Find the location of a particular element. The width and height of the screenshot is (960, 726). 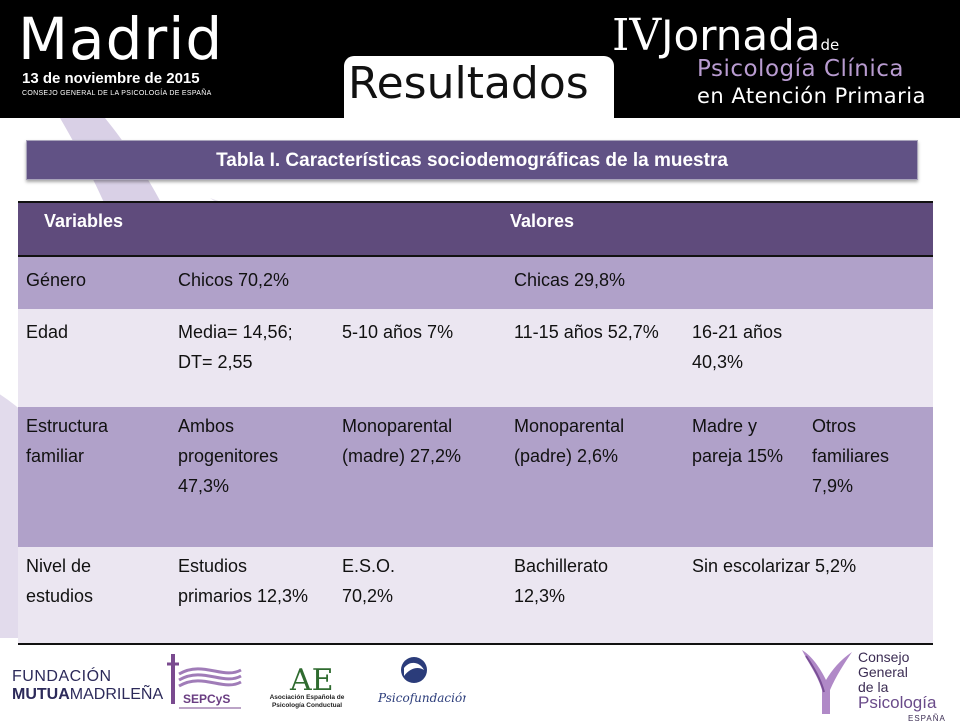

sepcys-text: SEPCyS is located at coordinates (206, 699).